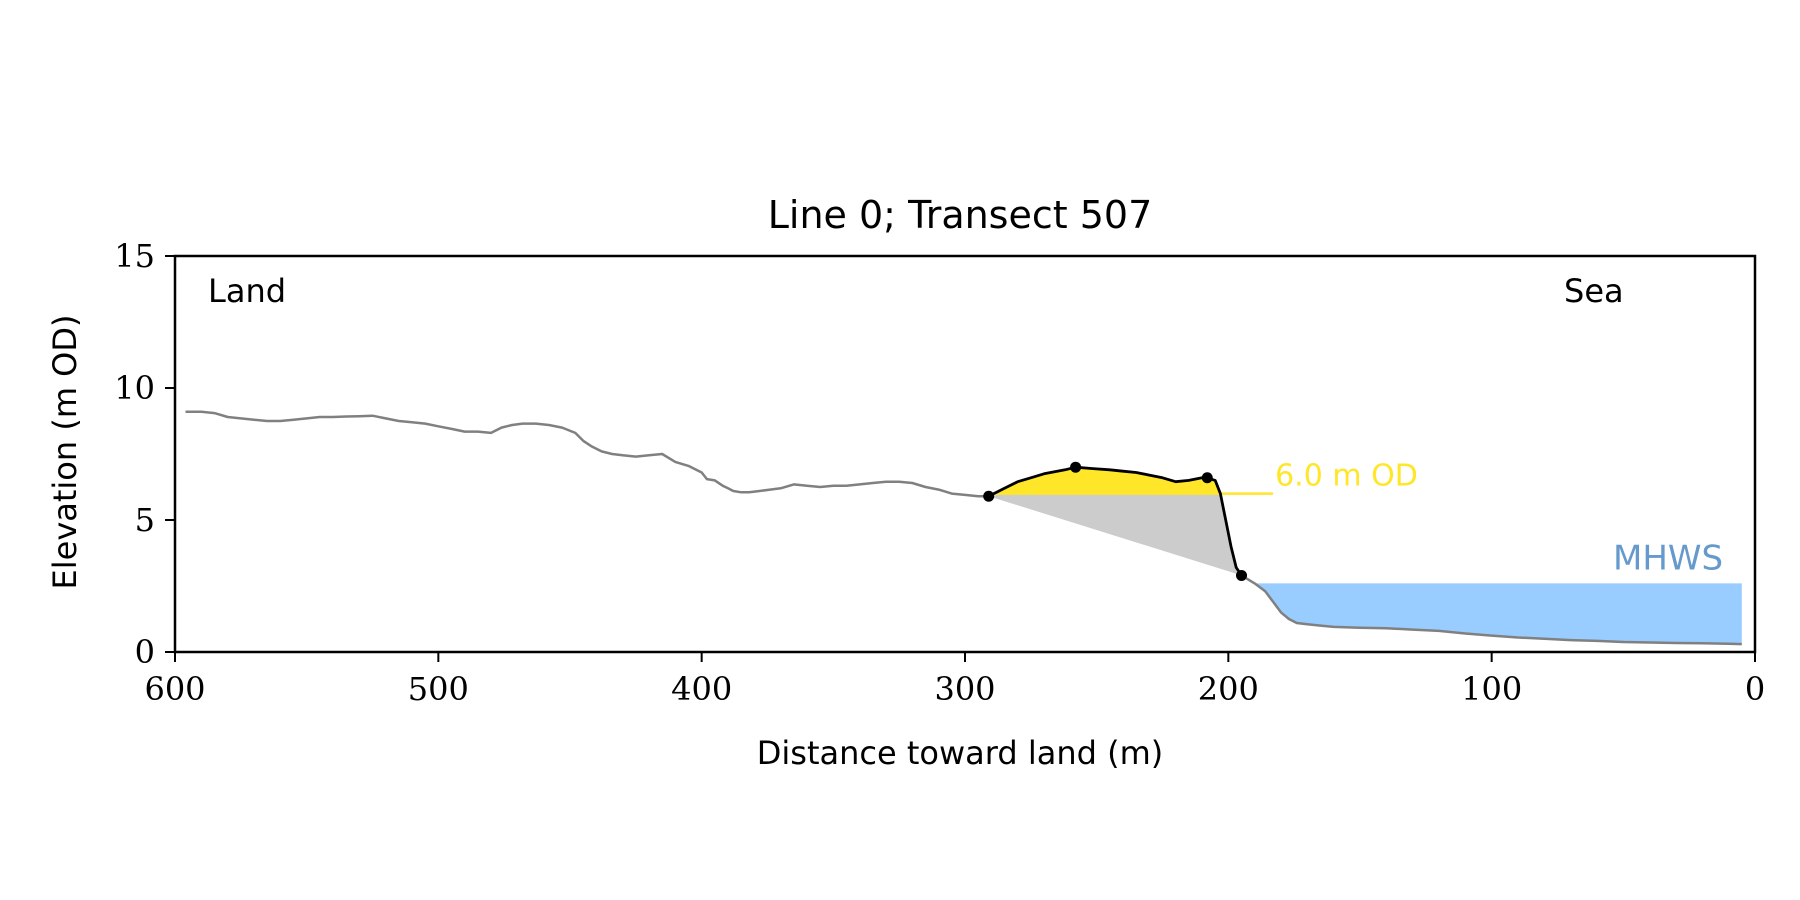 The width and height of the screenshot is (1800, 900). Describe the element at coordinates (134, 388) in the screenshot. I see `y-tick-label-10: 10` at that location.